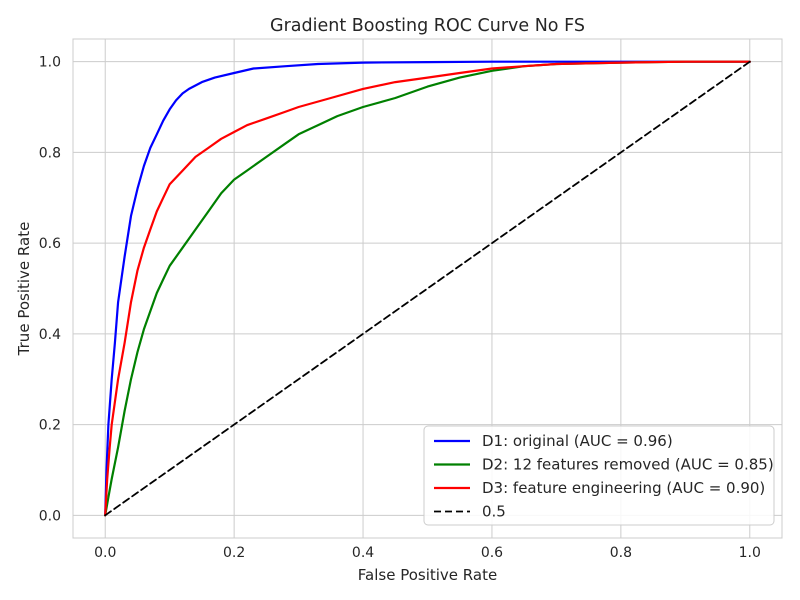 The image size is (800, 600). What do you see at coordinates (628, 465) in the screenshot?
I see `legend-label-2: D2: 12 features removed (AUC = 0.85)` at bounding box center [628, 465].